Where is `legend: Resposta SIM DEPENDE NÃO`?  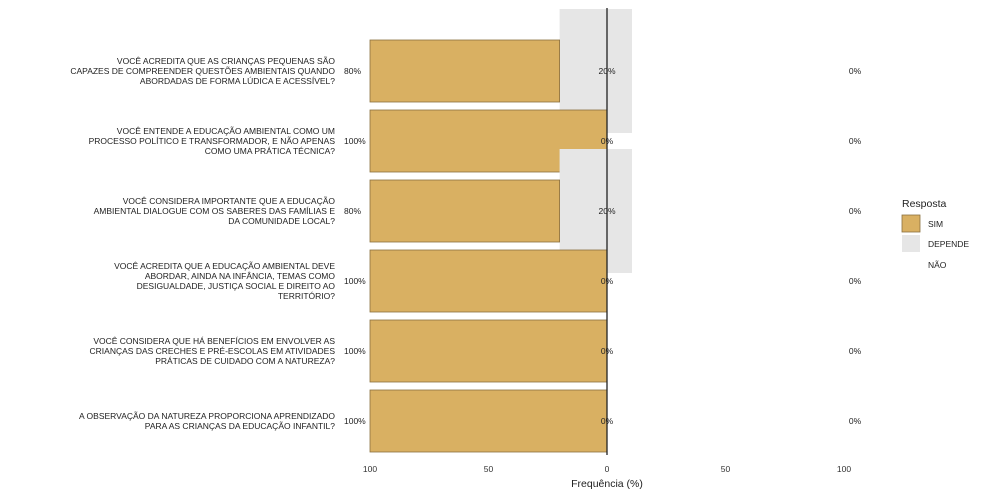 legend: Resposta SIM DEPENDE NÃO is located at coordinates (935, 235).